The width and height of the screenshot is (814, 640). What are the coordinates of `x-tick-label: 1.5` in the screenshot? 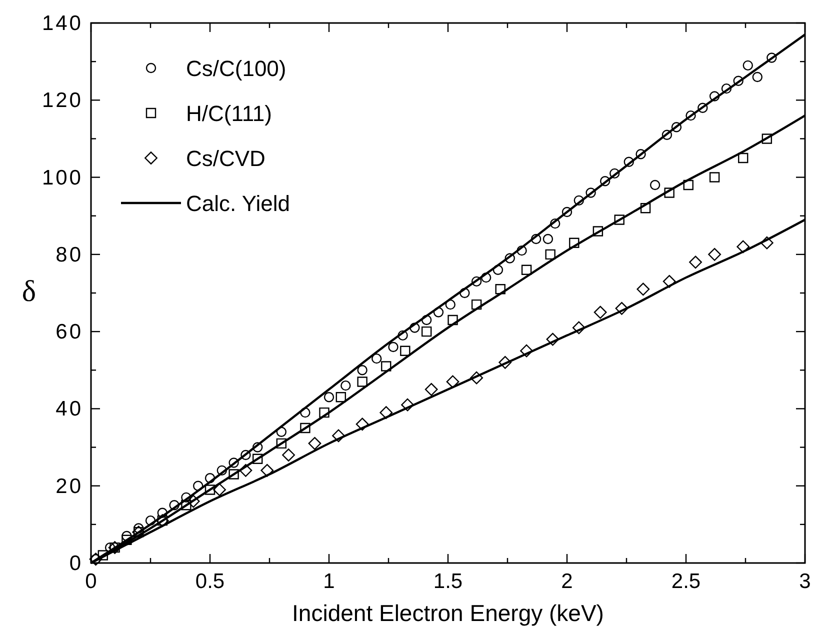 It's located at (448, 581).